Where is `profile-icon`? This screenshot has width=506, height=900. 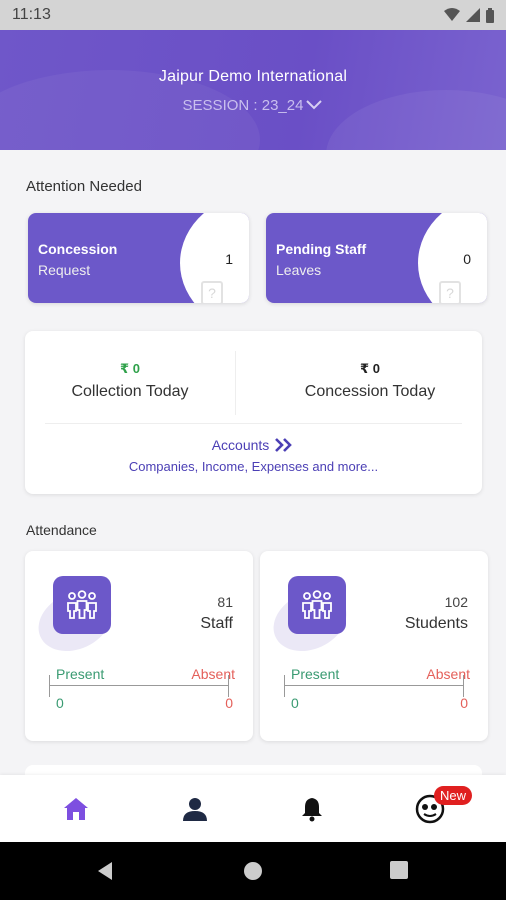
profile-icon is located at coordinates (195, 809).